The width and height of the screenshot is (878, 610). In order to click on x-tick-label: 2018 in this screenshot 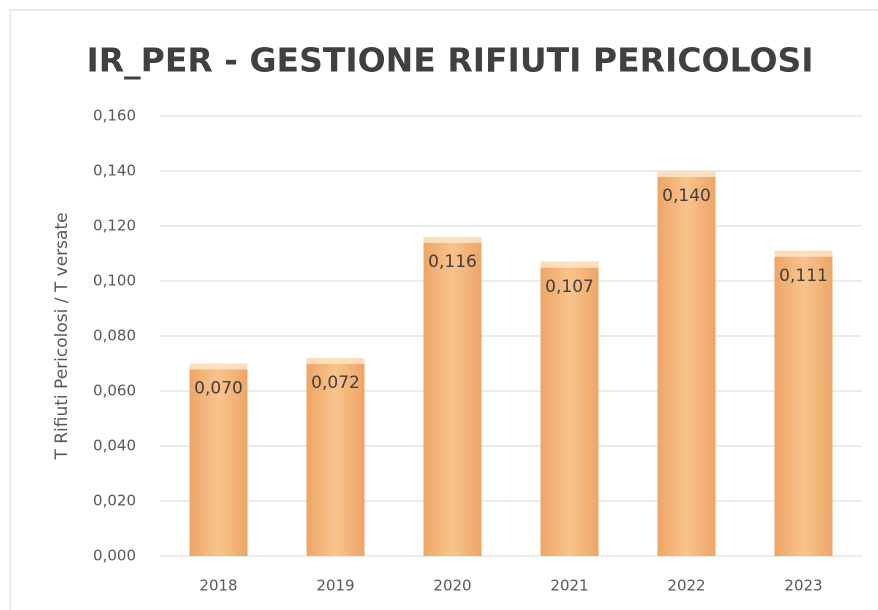, I will do `click(218, 586)`.